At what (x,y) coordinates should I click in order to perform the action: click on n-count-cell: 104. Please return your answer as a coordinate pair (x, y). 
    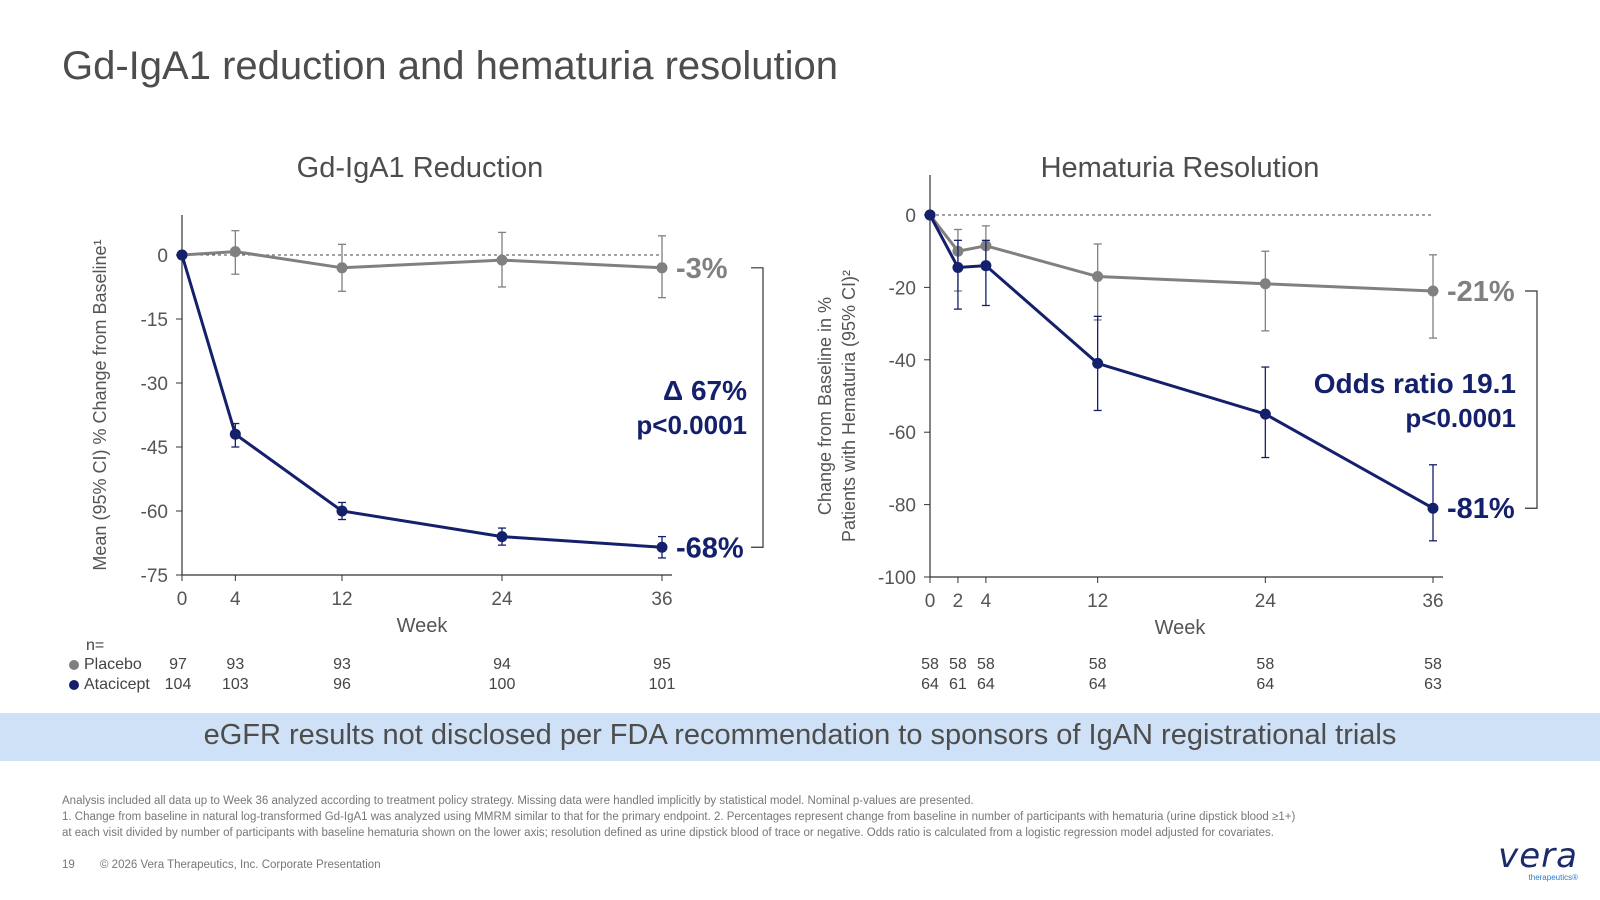
    Looking at the image, I should click on (178, 684).